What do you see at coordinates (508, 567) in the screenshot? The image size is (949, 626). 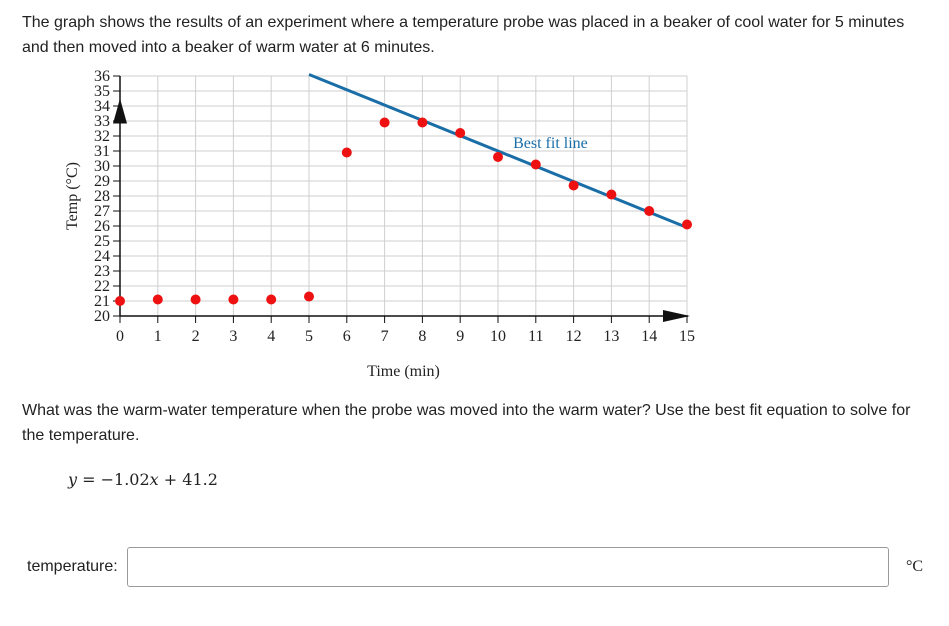 I see `temperature-input` at bounding box center [508, 567].